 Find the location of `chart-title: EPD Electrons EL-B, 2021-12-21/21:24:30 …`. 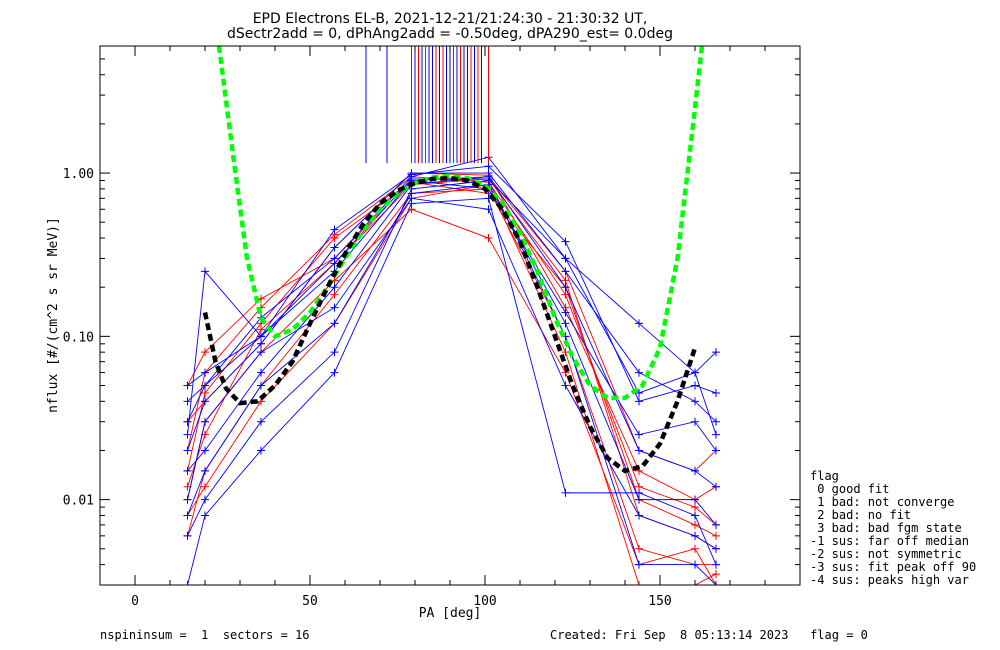

chart-title: EPD Electrons EL-B, 2021-12-21/21:24:30 … is located at coordinates (450, 19).